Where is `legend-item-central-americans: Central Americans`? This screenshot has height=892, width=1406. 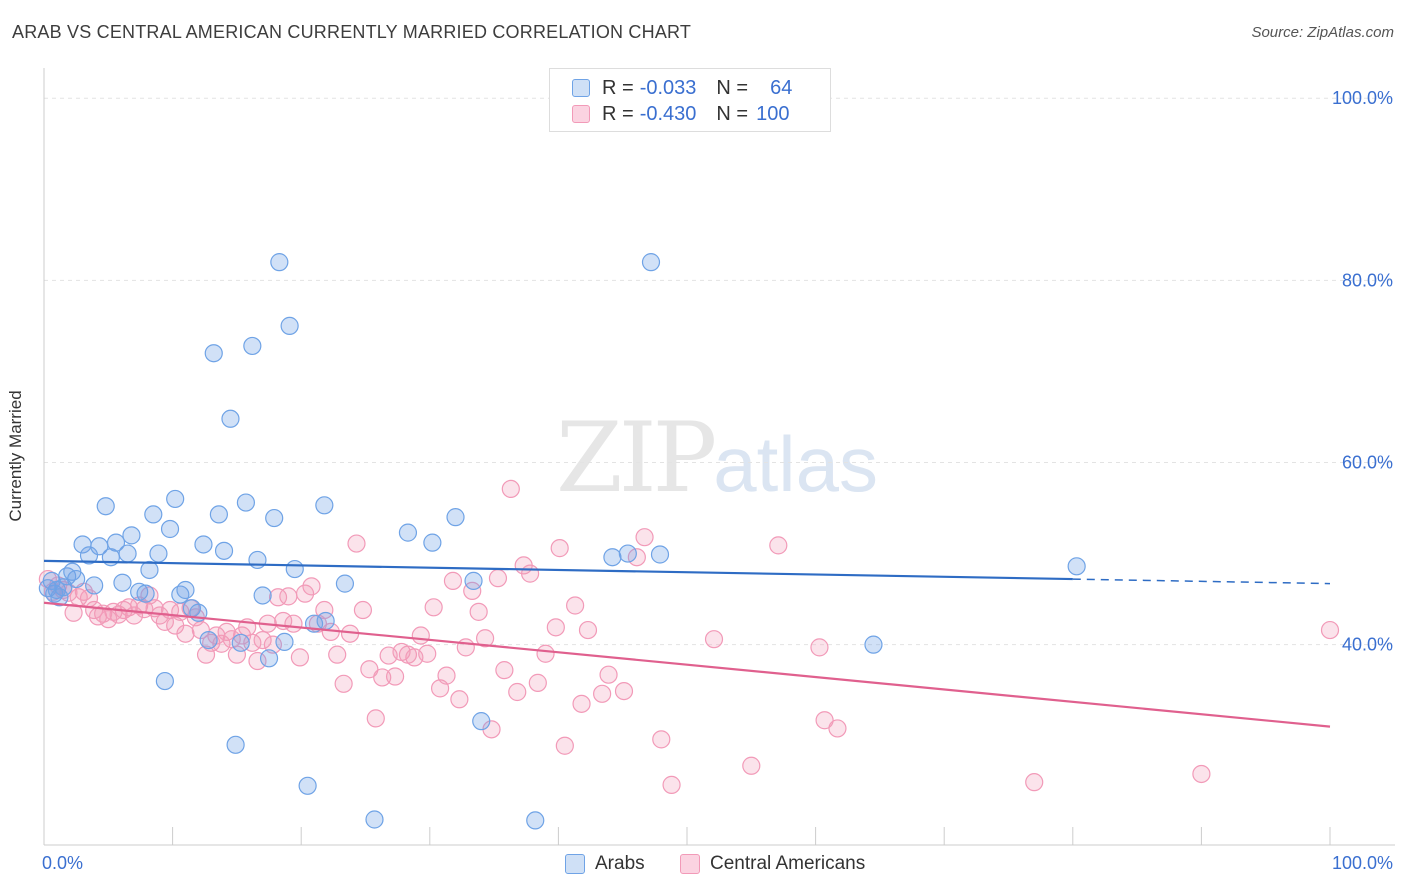 legend-item-central-americans: Central Americans is located at coordinates (772, 864).